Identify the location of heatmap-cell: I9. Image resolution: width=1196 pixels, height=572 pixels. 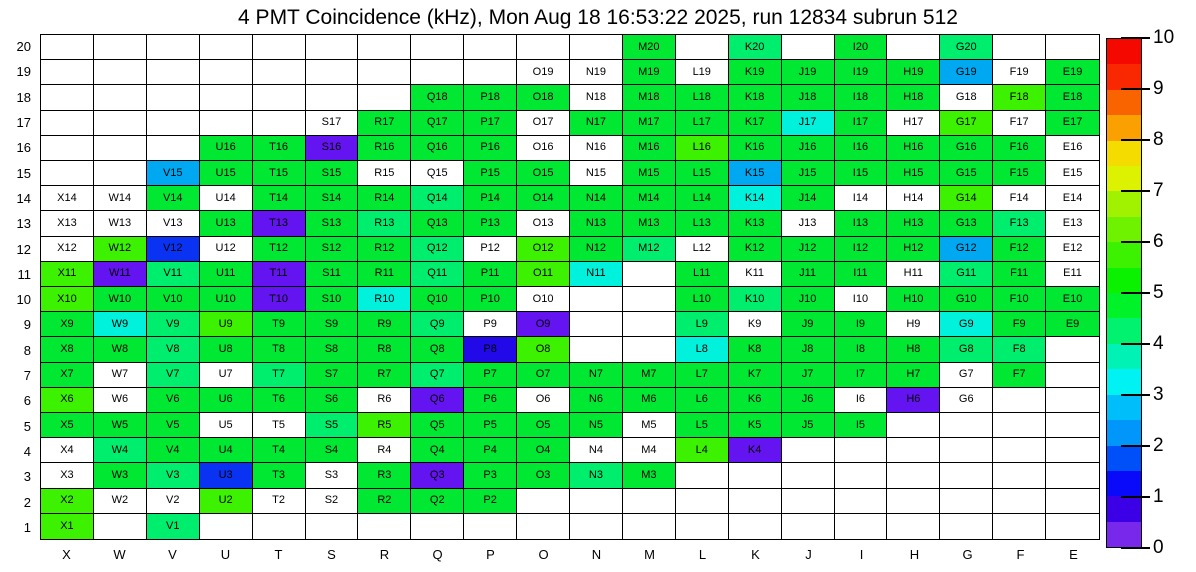
(861, 325).